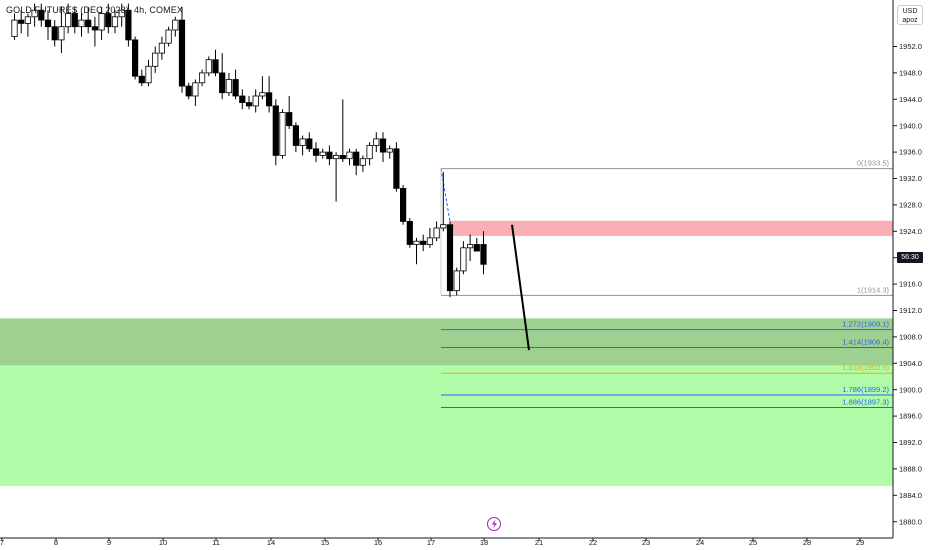 The width and height of the screenshot is (932, 550). I want to click on x-tick-label: 28, so click(807, 542).